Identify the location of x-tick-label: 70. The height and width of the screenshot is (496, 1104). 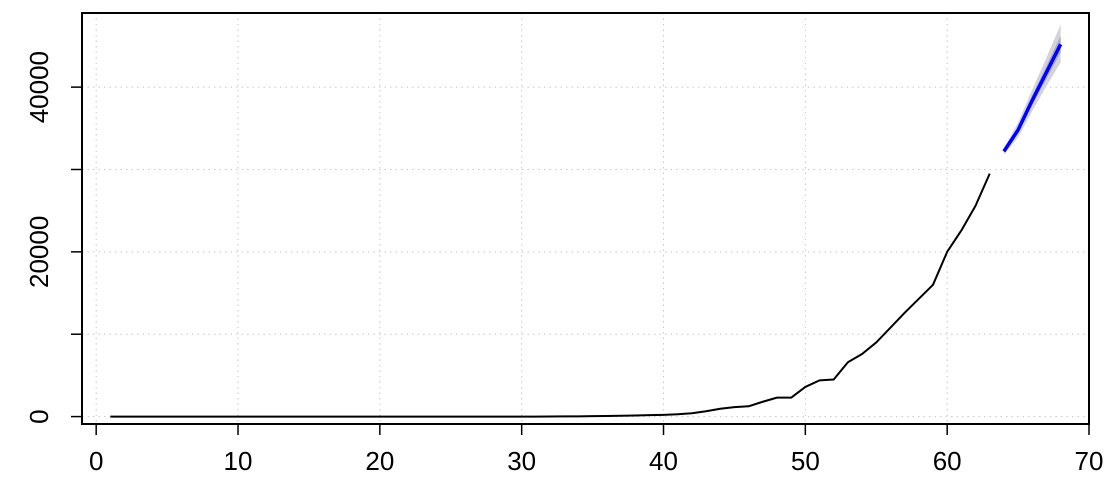
(1089, 461).